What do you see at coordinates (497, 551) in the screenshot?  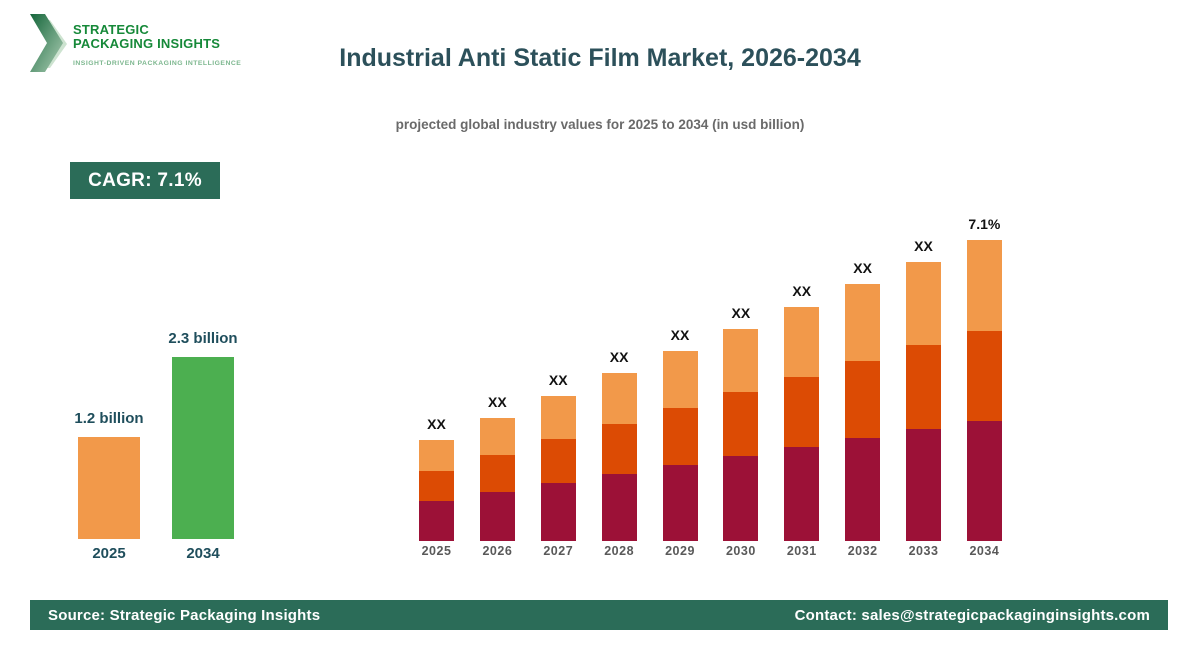 I see `stacked-bar-year-label: 2026` at bounding box center [497, 551].